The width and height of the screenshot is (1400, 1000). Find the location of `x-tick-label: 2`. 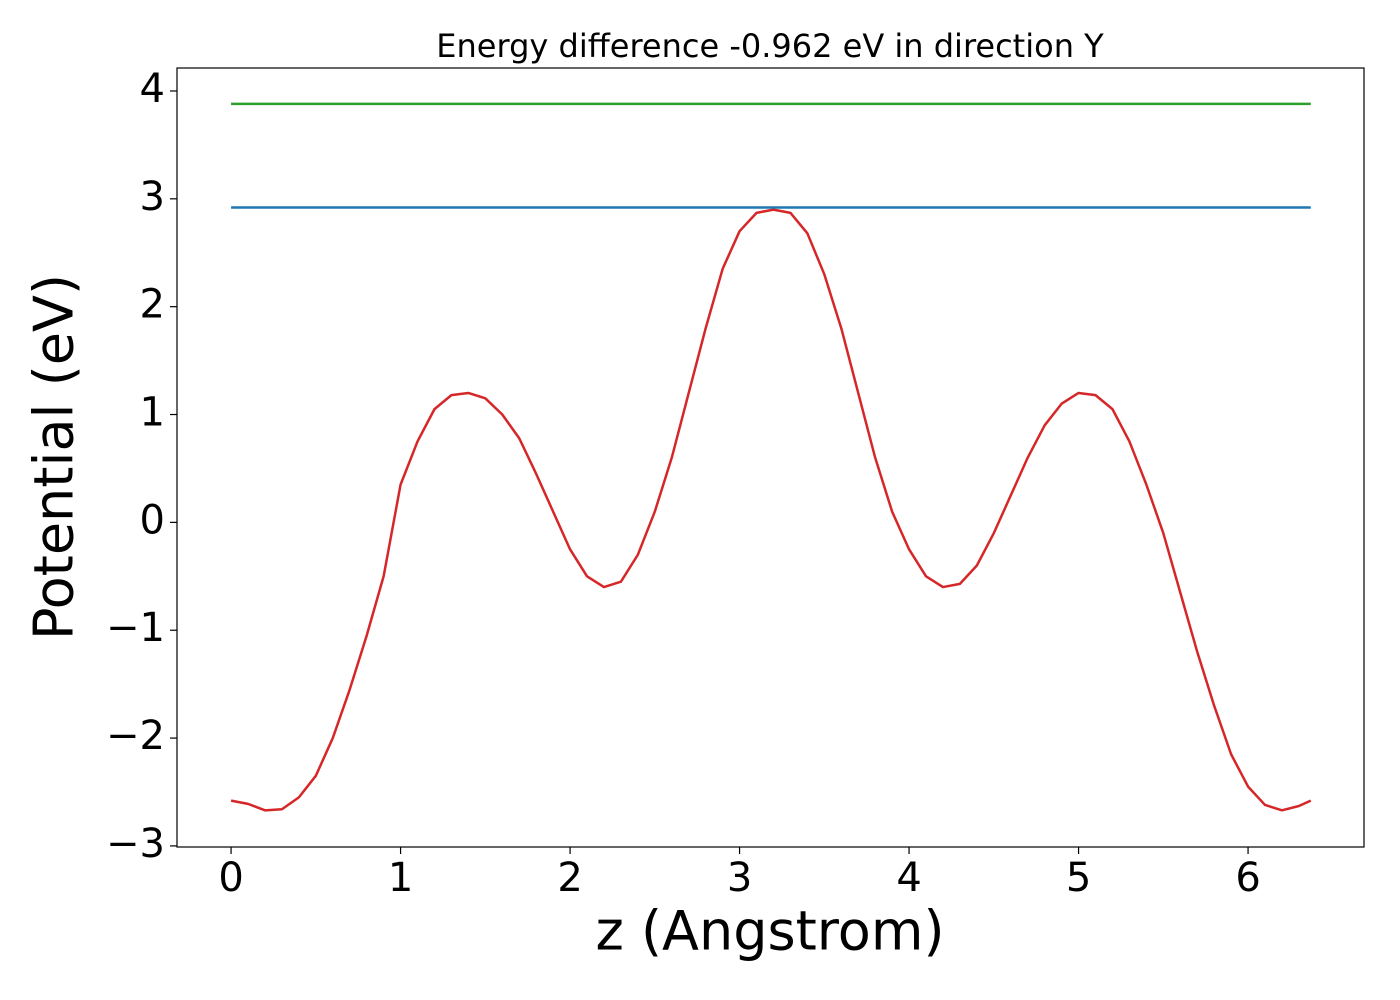

x-tick-label: 2 is located at coordinates (569, 878).